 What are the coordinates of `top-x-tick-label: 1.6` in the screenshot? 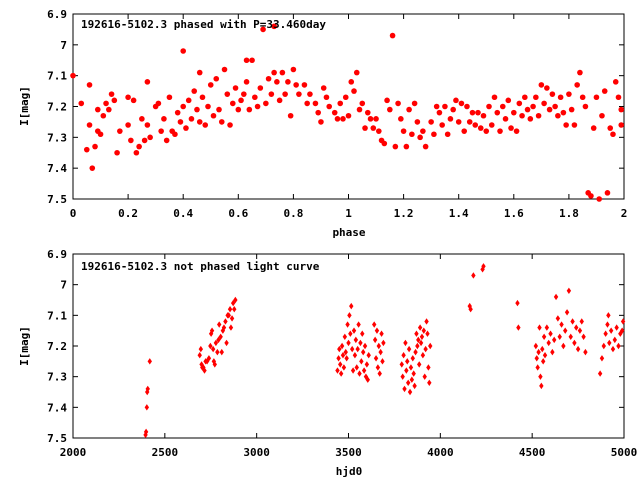 It's located at (514, 213).